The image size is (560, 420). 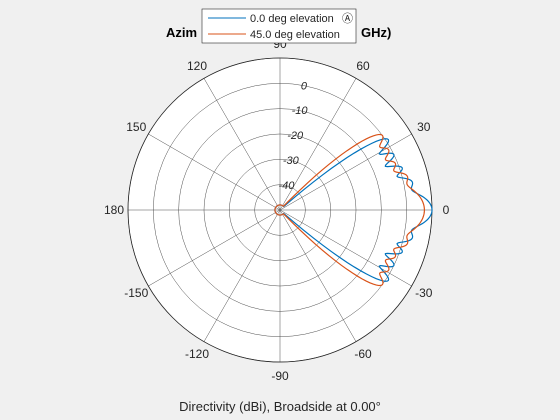 What do you see at coordinates (446, 210) in the screenshot?
I see `angle-tick-label: 0` at bounding box center [446, 210].